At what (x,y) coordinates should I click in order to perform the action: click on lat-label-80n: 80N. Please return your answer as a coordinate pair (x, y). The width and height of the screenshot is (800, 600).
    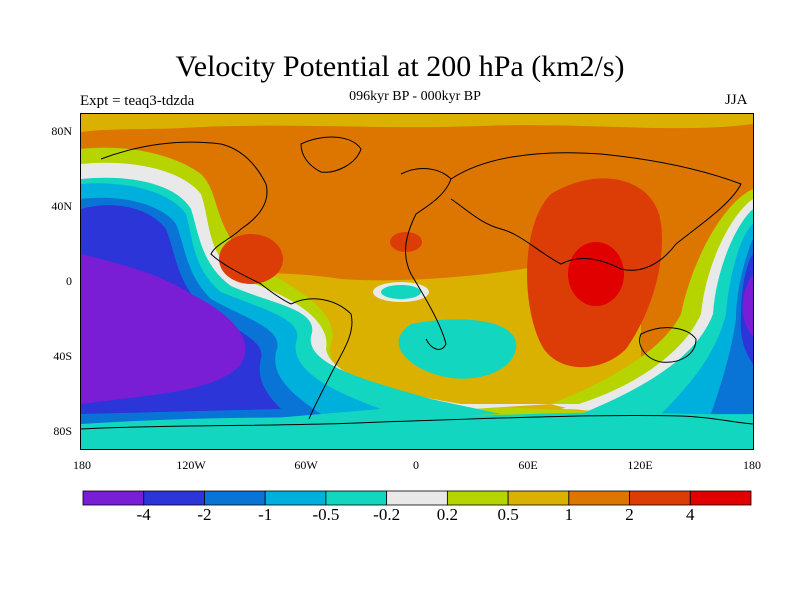
    Looking at the image, I should click on (61, 131).